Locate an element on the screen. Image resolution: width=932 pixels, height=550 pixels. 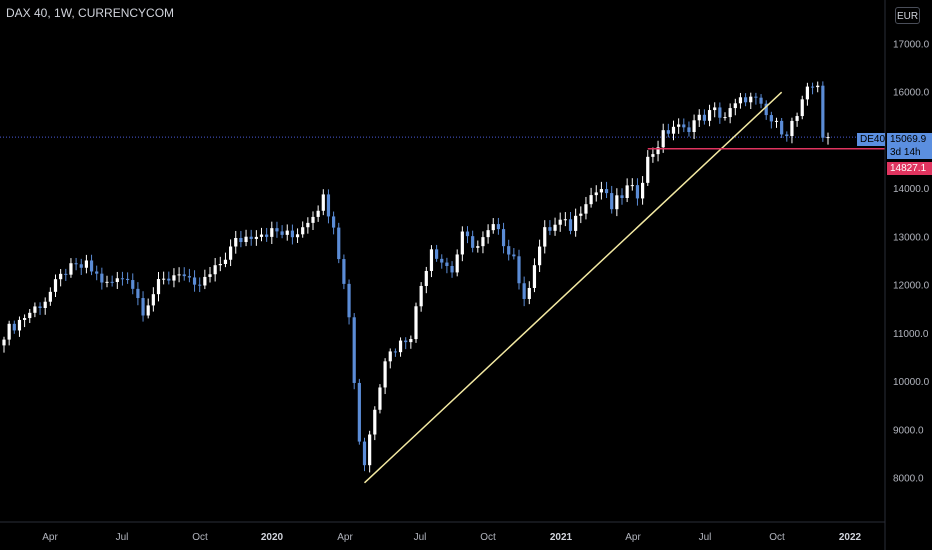
y-tick-label: 8000.0 is located at coordinates (908, 479).